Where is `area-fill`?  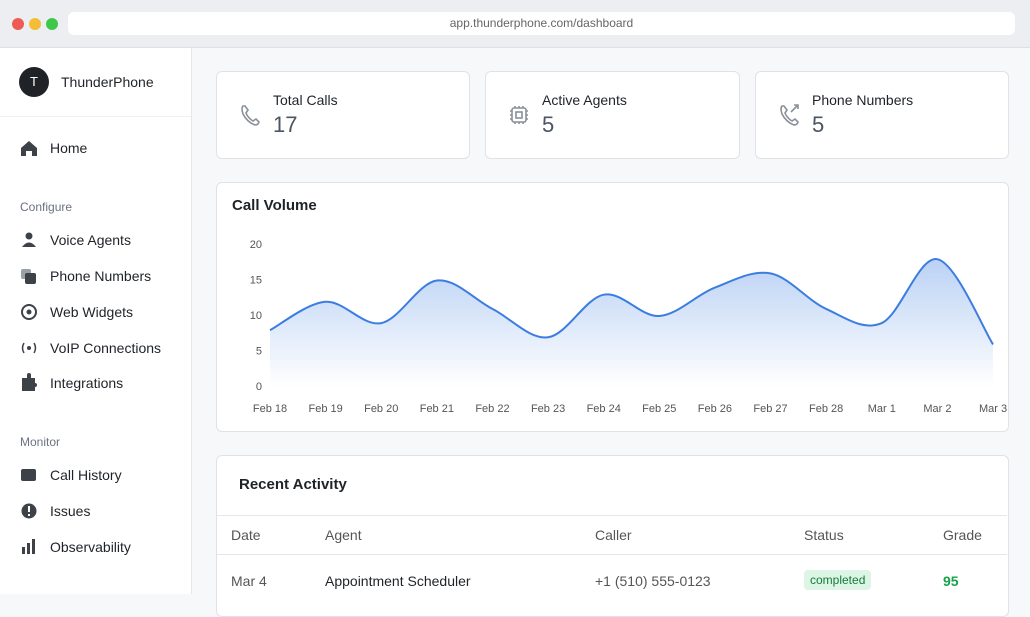
area-fill is located at coordinates (631, 323).